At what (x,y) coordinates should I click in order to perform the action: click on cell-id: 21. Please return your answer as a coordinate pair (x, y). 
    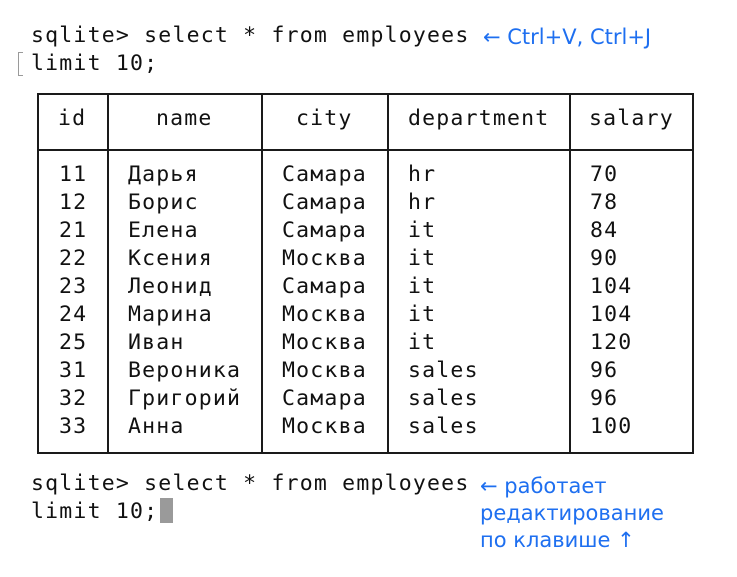
    Looking at the image, I should click on (73, 230).